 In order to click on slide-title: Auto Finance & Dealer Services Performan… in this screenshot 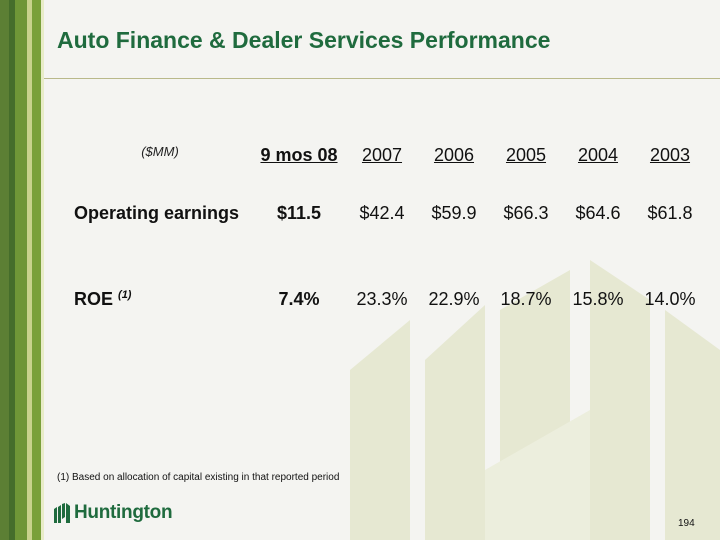, I will do `click(304, 40)`.